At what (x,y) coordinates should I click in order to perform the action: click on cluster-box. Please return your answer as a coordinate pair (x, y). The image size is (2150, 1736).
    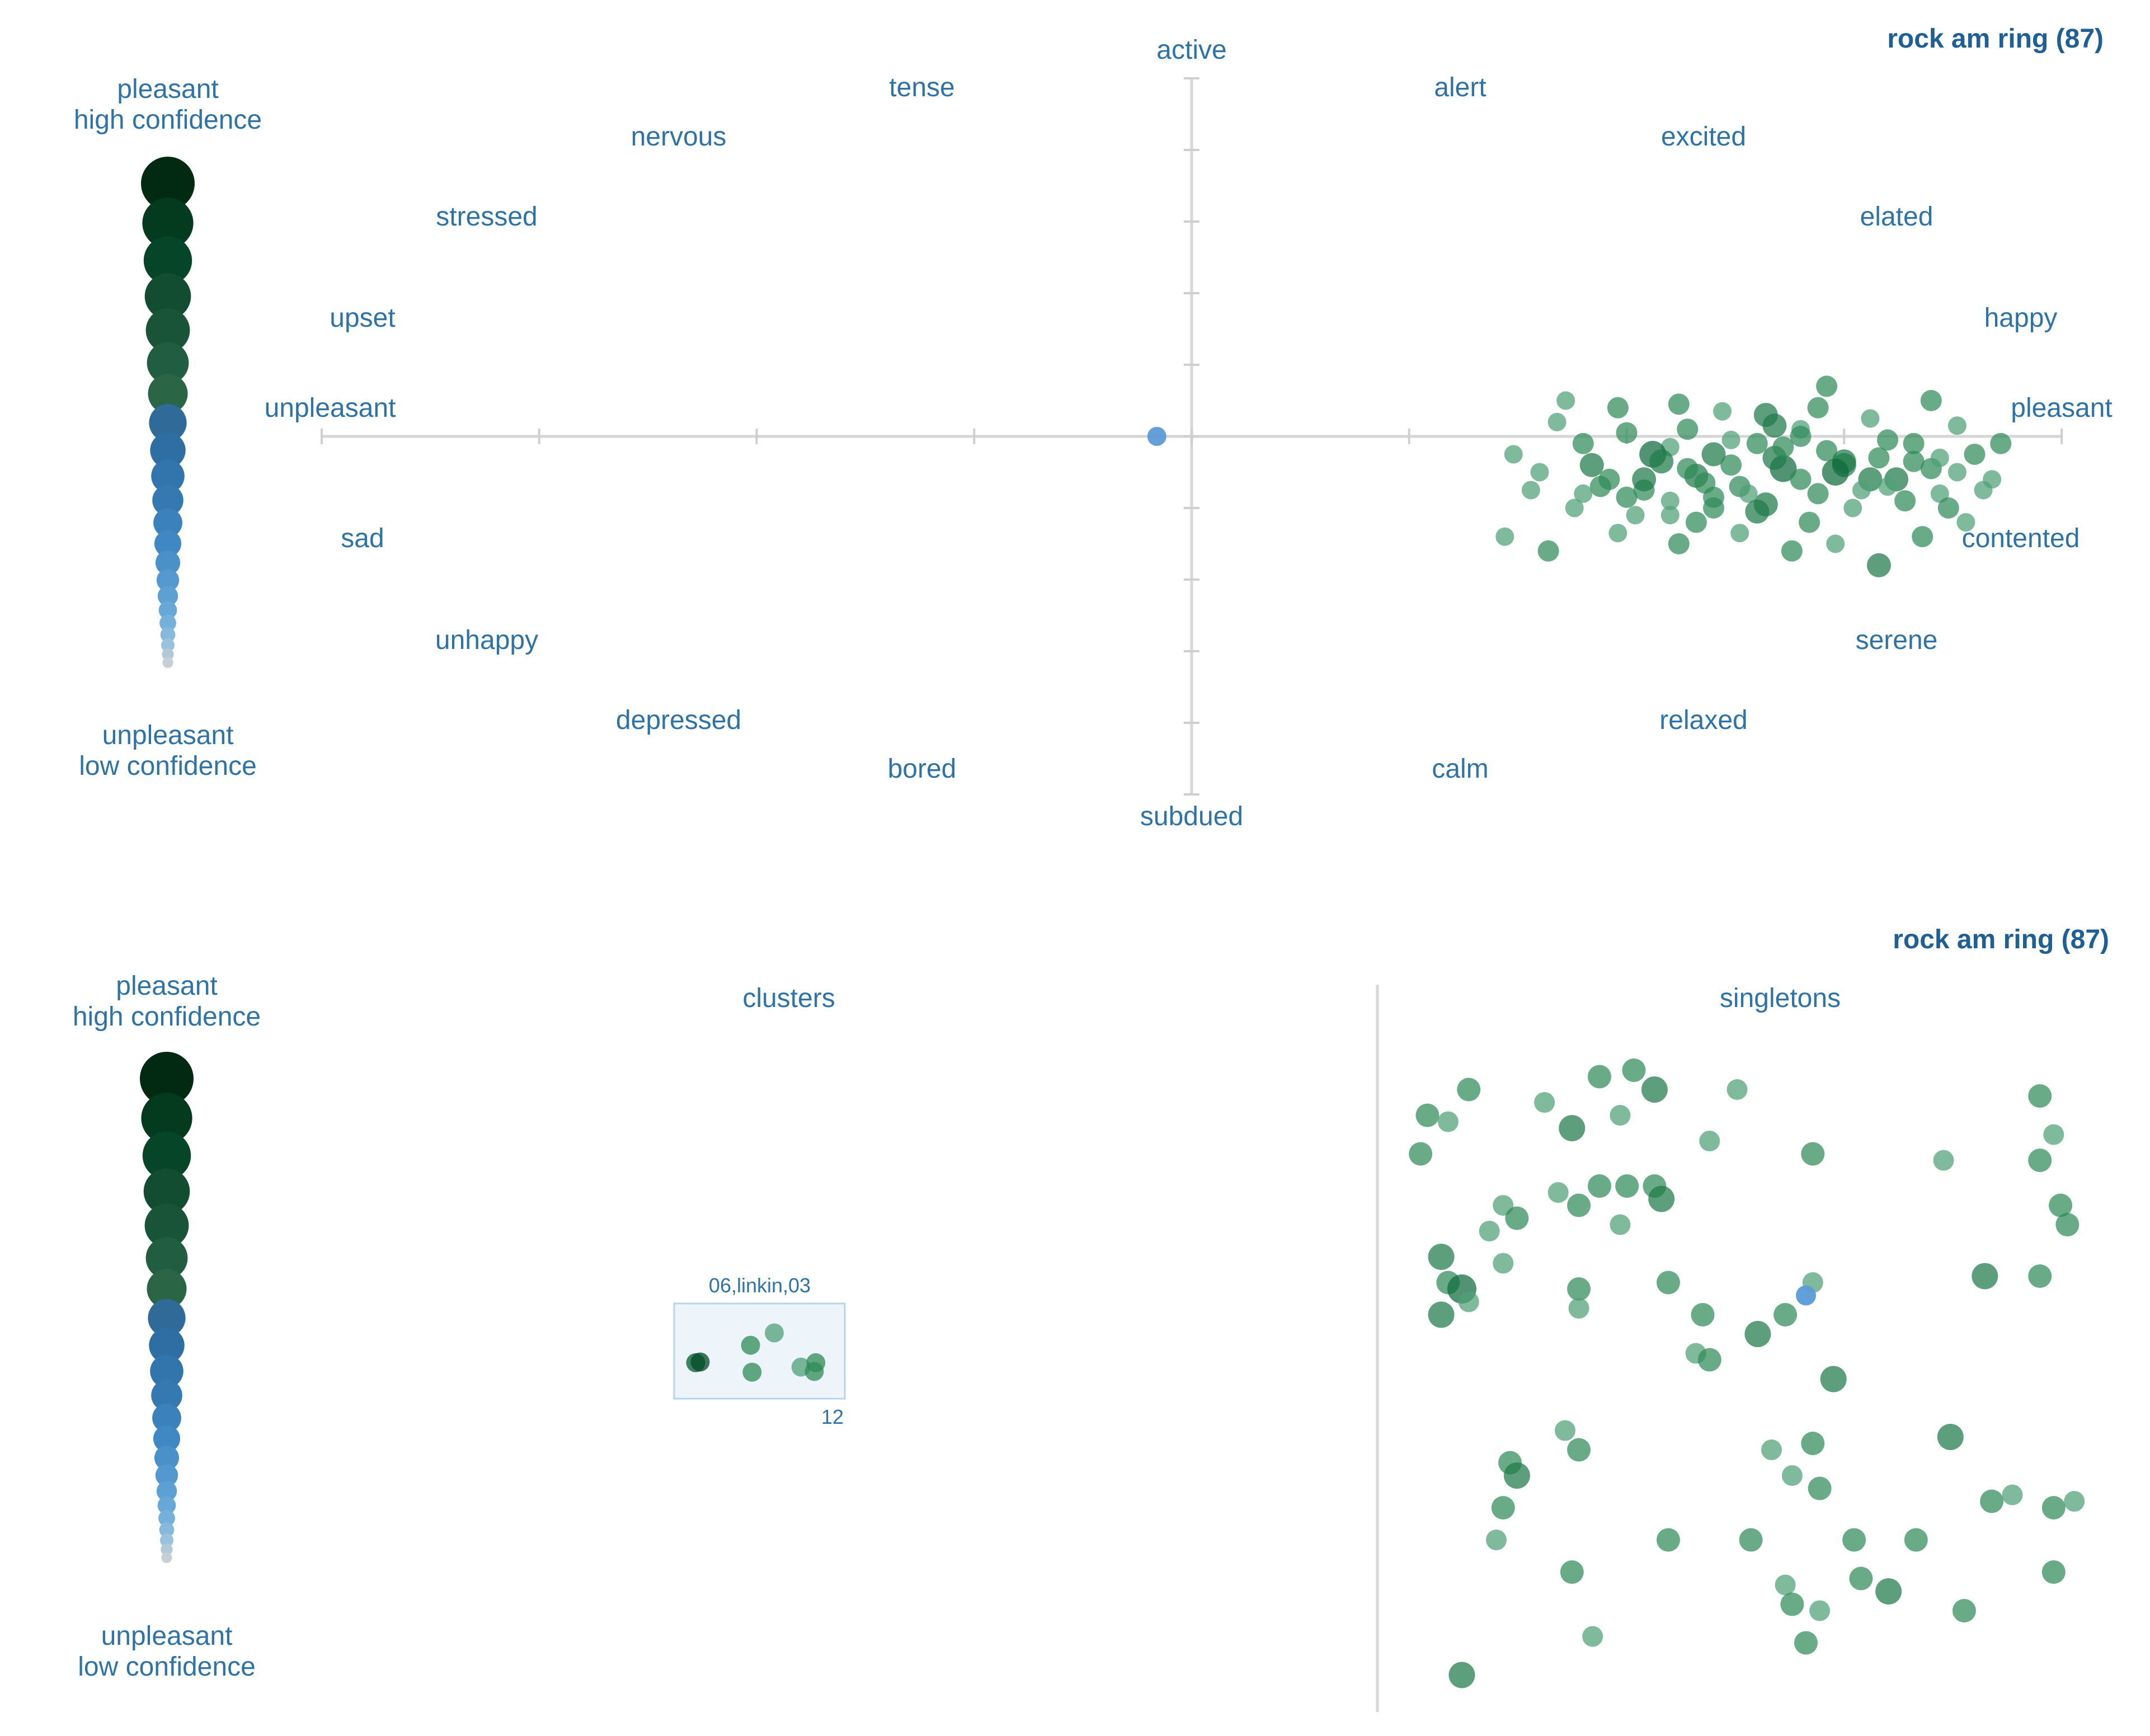
    Looking at the image, I should click on (759, 1351).